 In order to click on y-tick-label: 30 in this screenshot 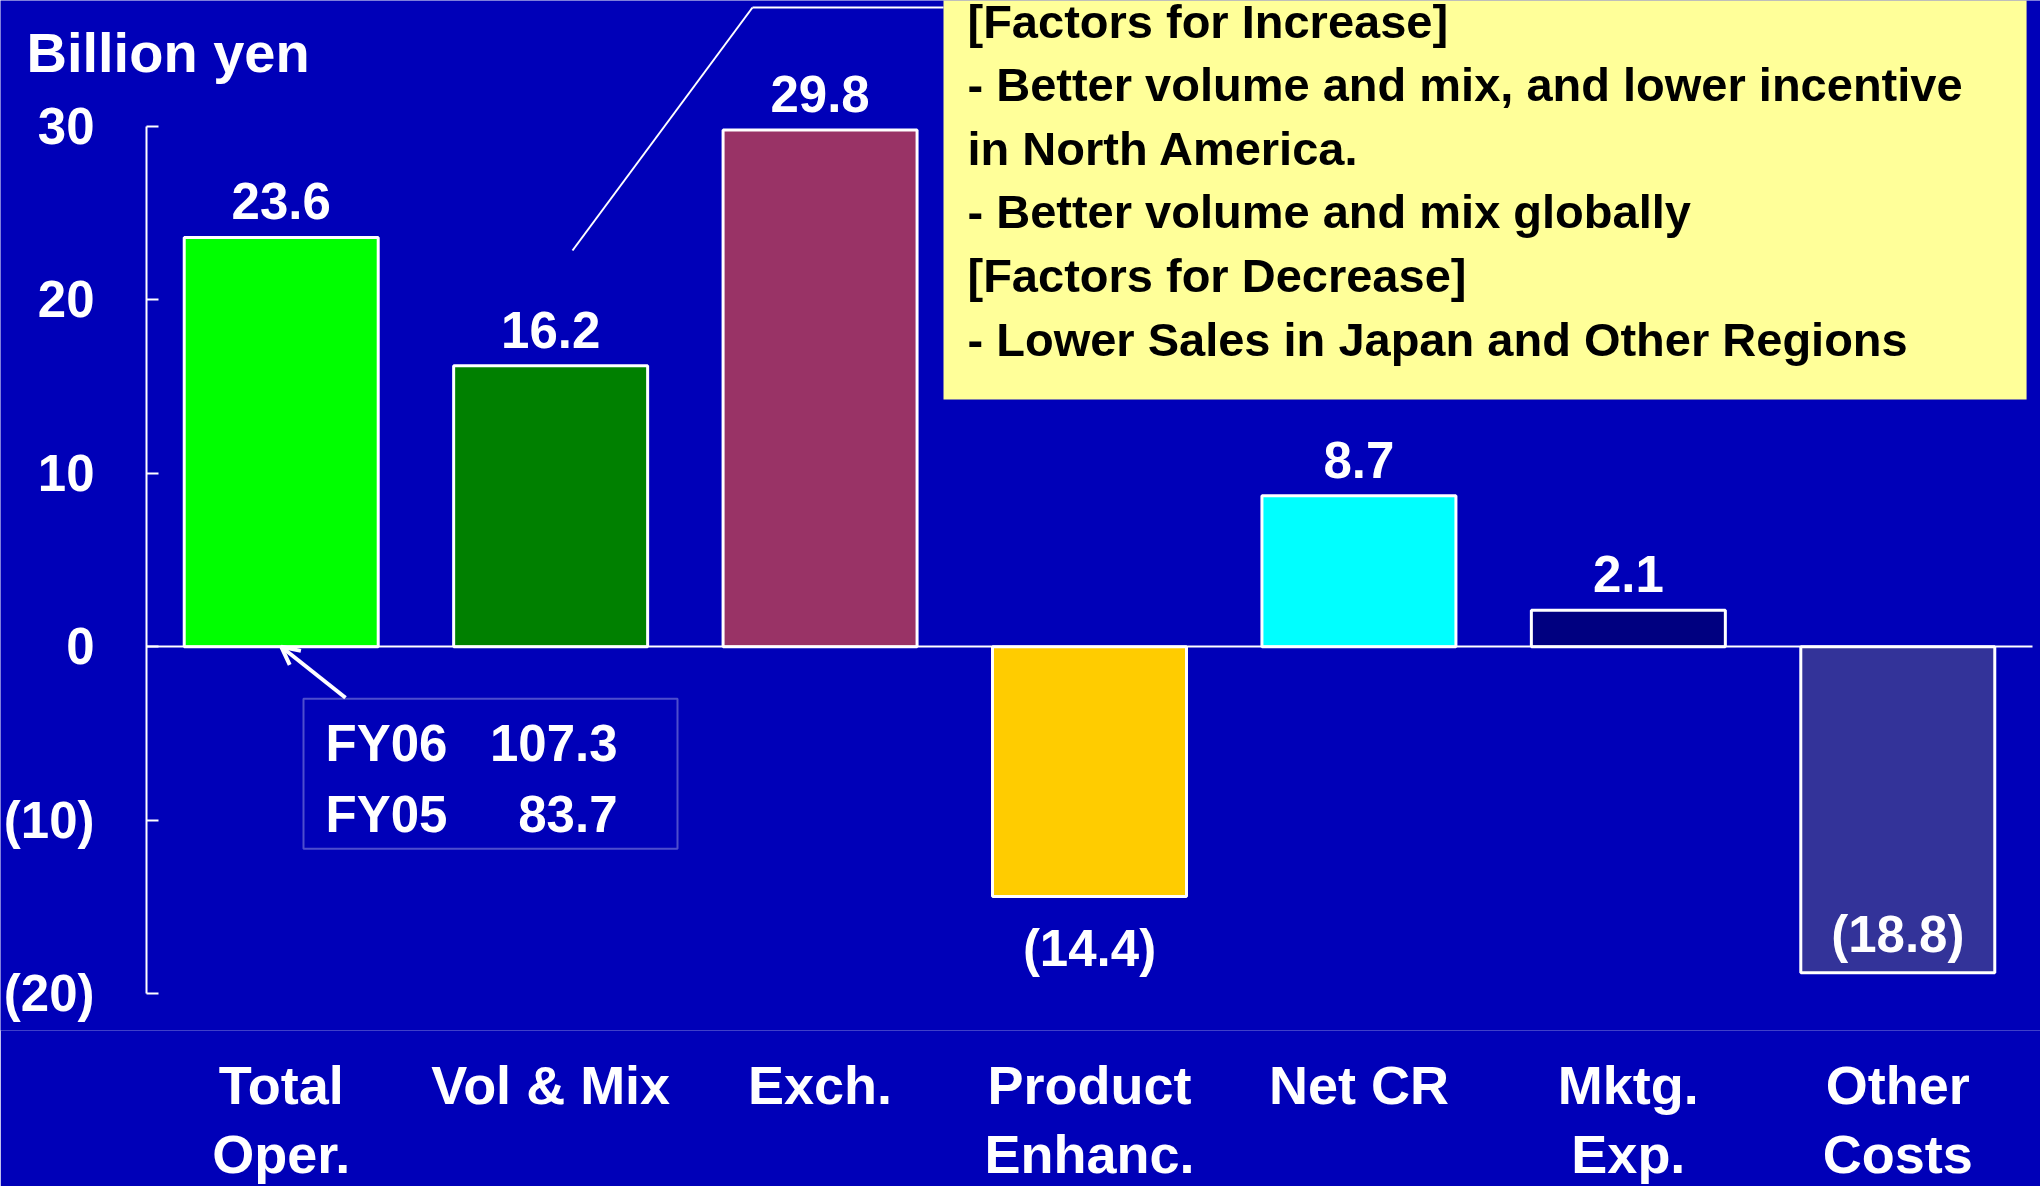, I will do `click(66, 126)`.